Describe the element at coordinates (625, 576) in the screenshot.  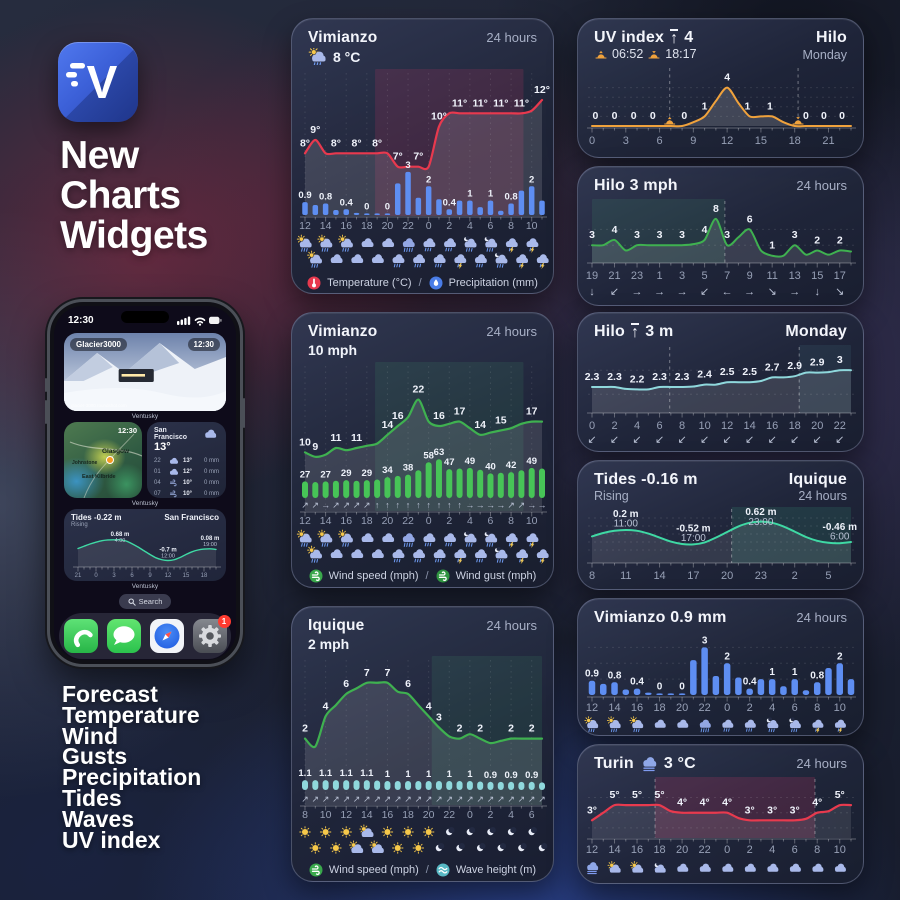
I see `svg-text: 11` at that location.